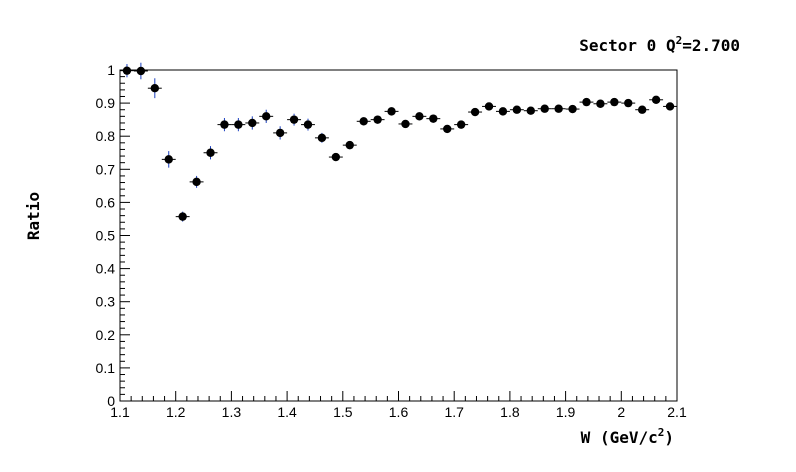 The width and height of the screenshot is (796, 472). I want to click on x-tick-label: 2, so click(621, 412).